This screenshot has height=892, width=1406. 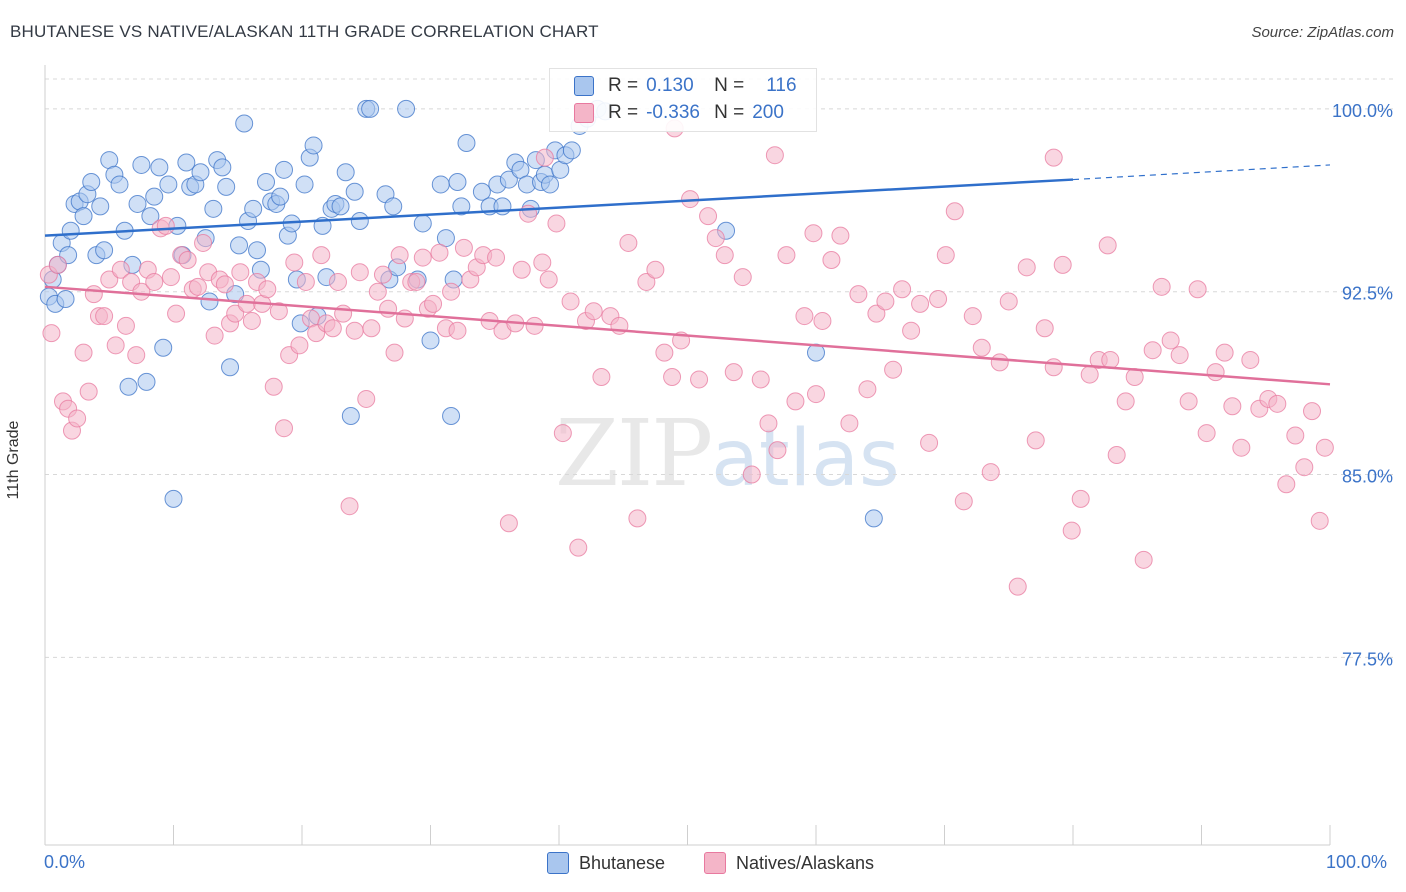 I want to click on watermark: ZIPatlas, so click(x=727, y=453).